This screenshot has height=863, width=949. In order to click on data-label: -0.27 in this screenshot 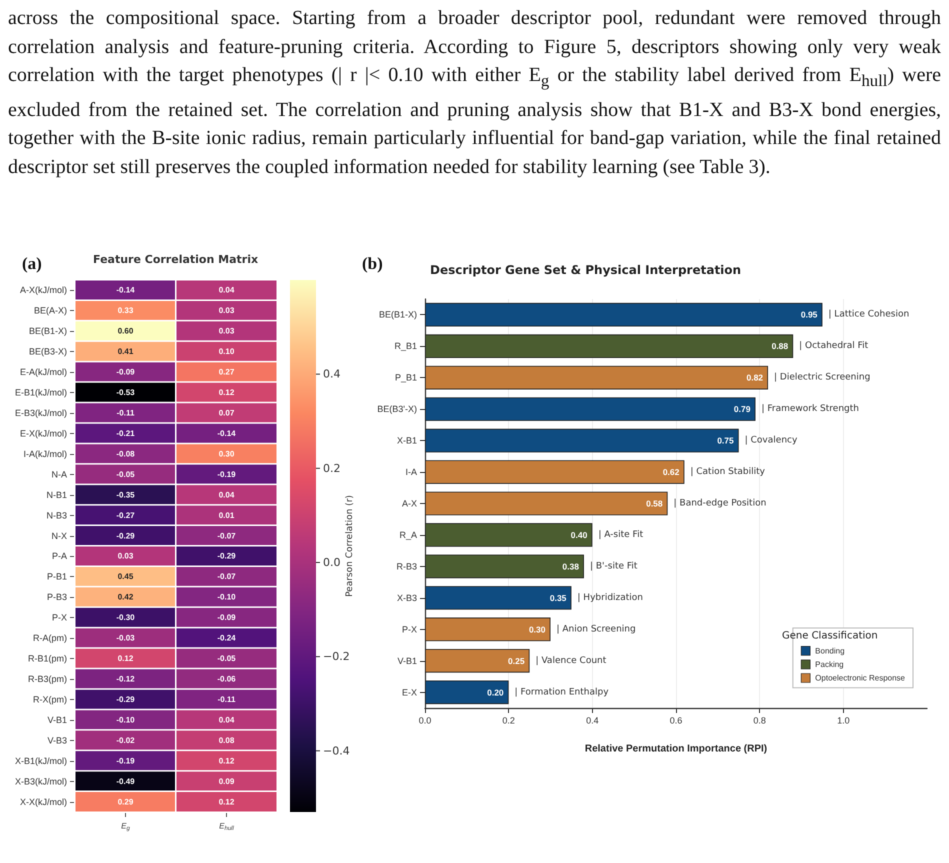, I will do `click(126, 515)`.